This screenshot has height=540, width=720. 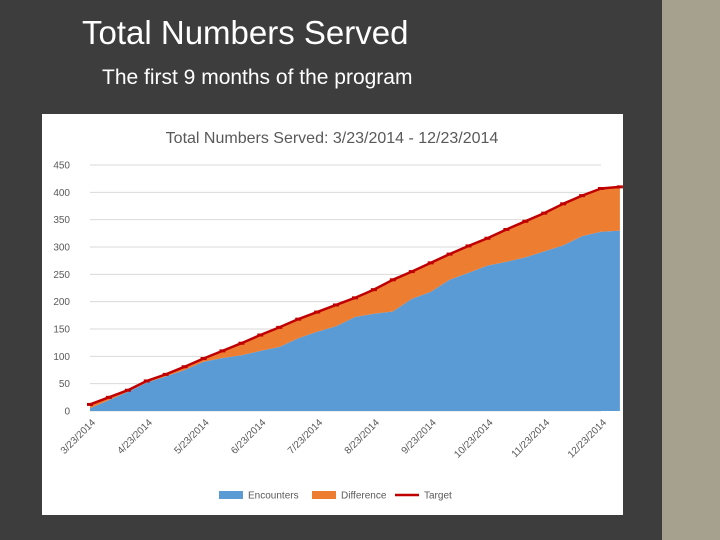 What do you see at coordinates (245, 32) in the screenshot?
I see `slide-title: Total Numbers Served` at bounding box center [245, 32].